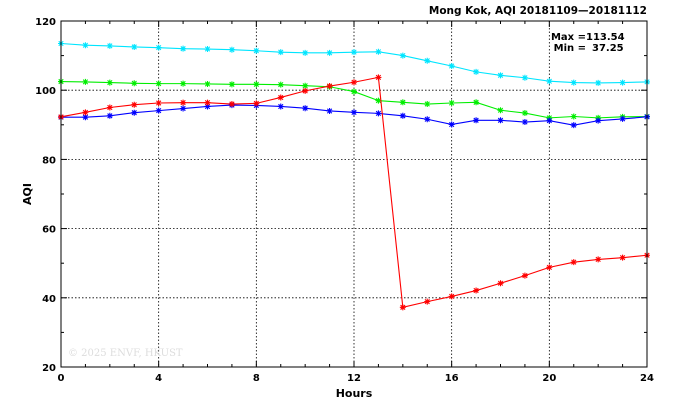  I want to click on min-value: 37.25, so click(608, 48).